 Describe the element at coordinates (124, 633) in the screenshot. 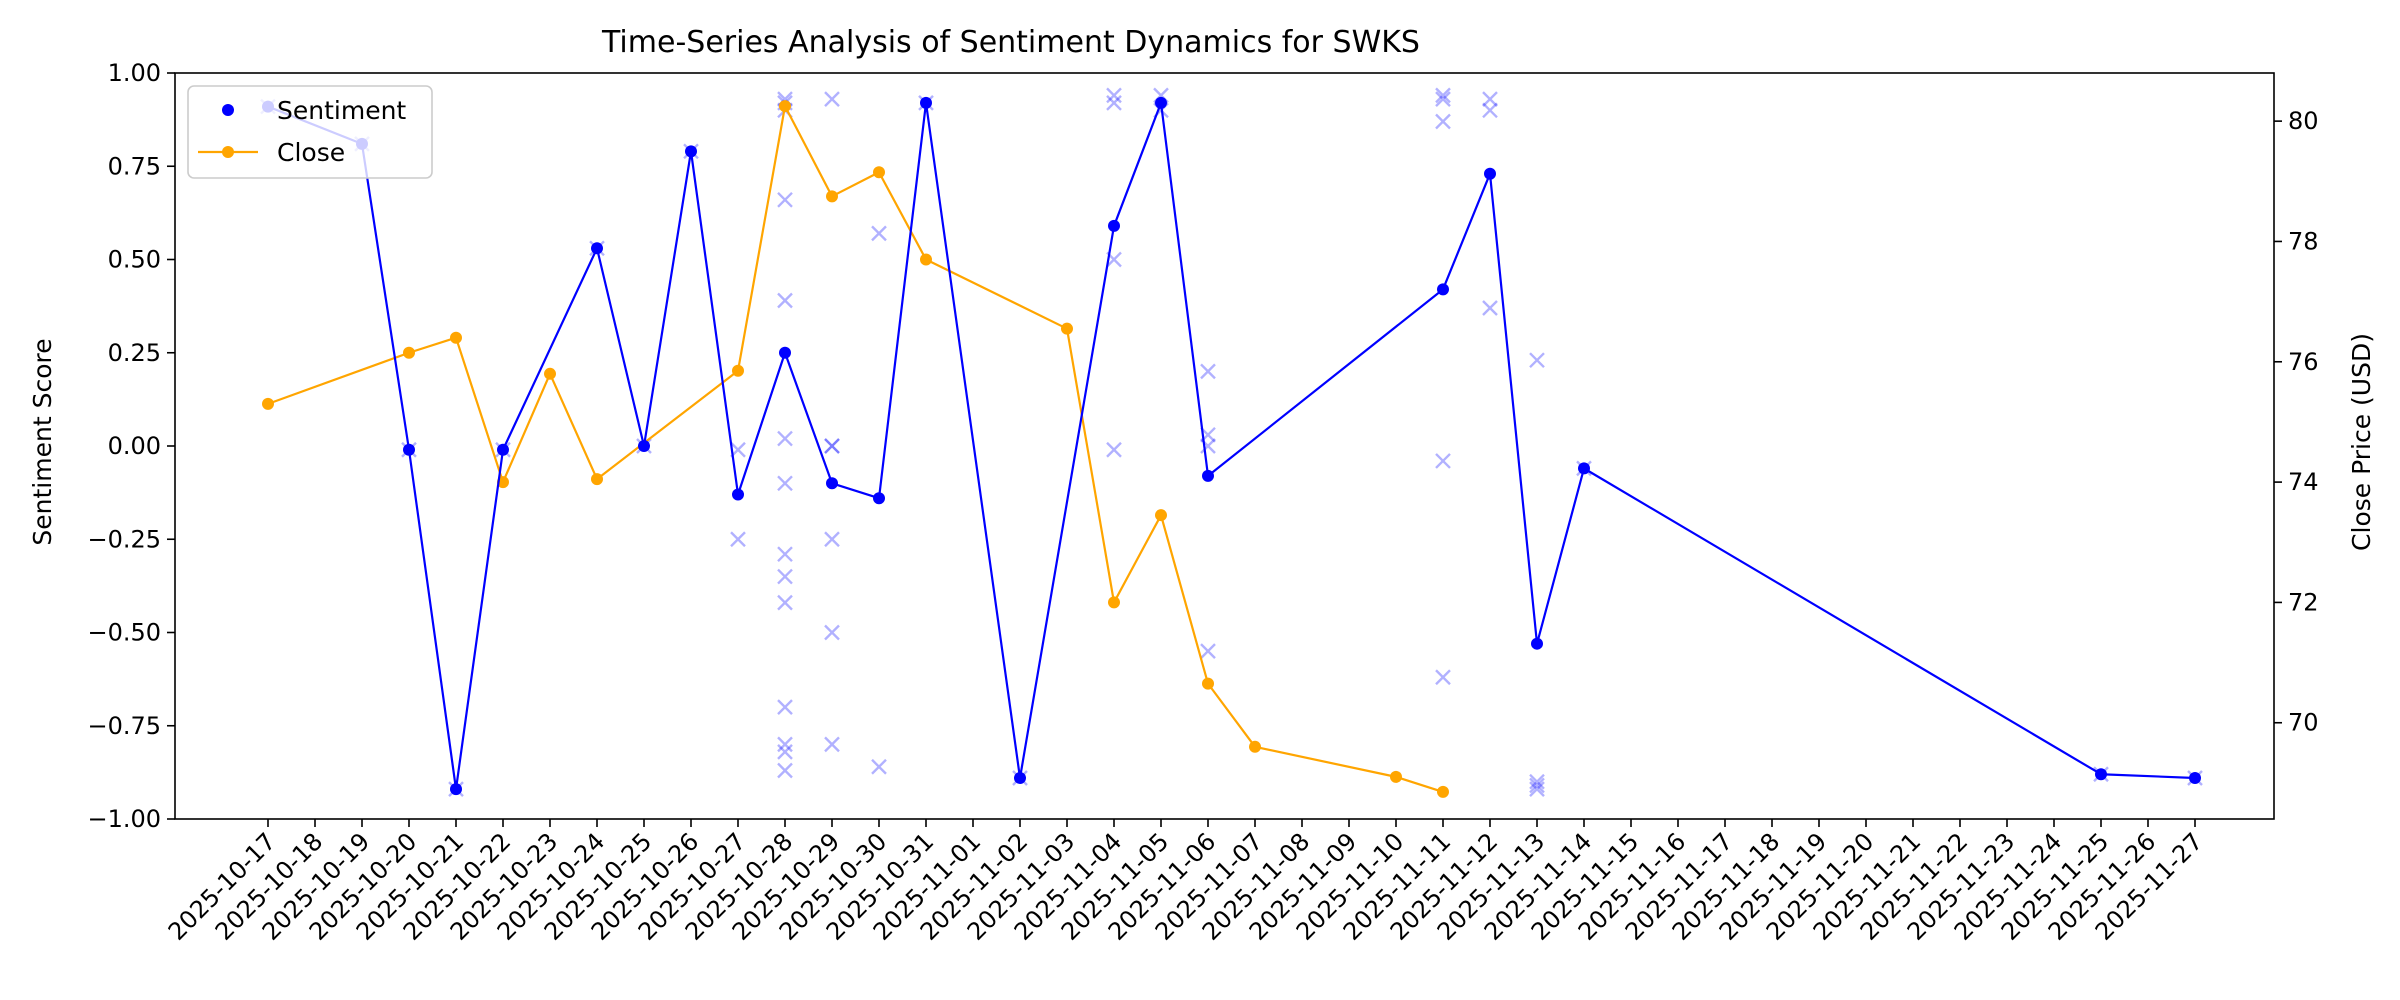

I see `y-tick-label: −0.50` at that location.